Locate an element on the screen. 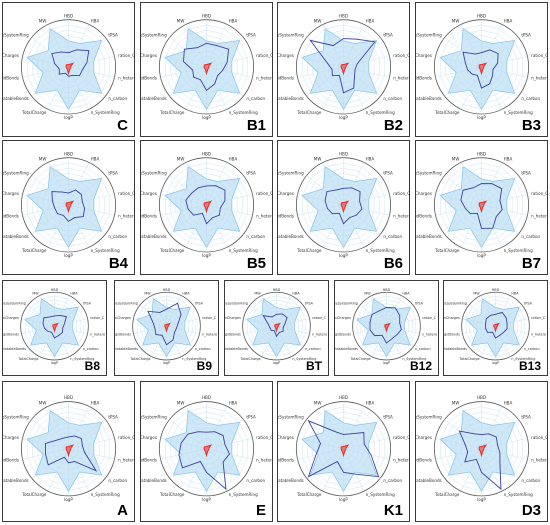 The width and height of the screenshot is (550, 525). panel-label: E is located at coordinates (260, 510).